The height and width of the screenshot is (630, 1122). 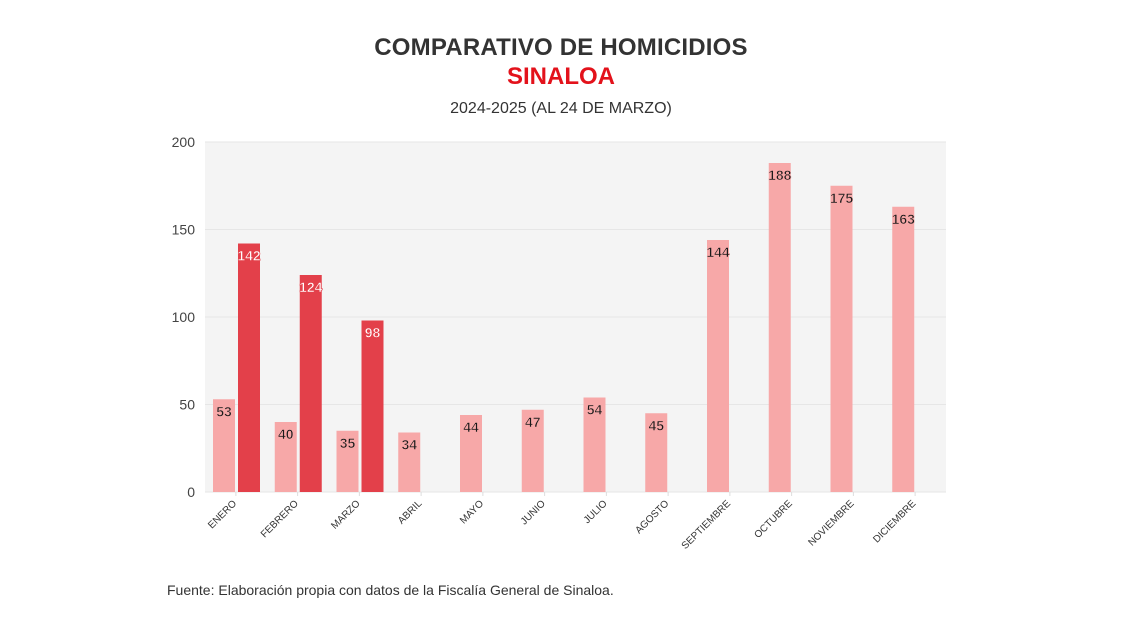 I want to click on x-tick-label: MAYO, so click(x=472, y=512).